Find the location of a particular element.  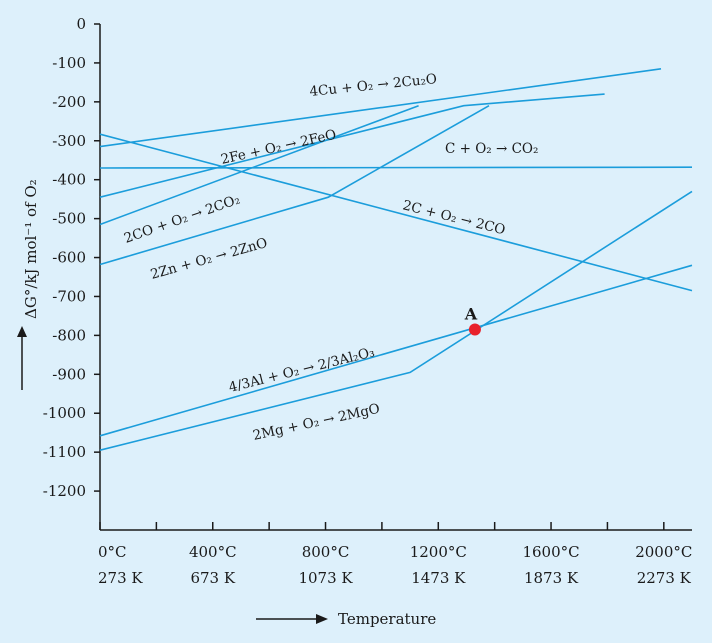

y-tick-label: -500 is located at coordinates (69, 219).